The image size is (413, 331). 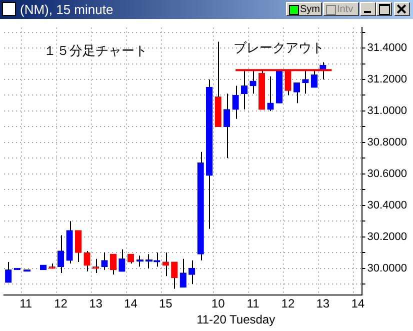 I want to click on text: 11-20 Tuesday, so click(x=236, y=319).